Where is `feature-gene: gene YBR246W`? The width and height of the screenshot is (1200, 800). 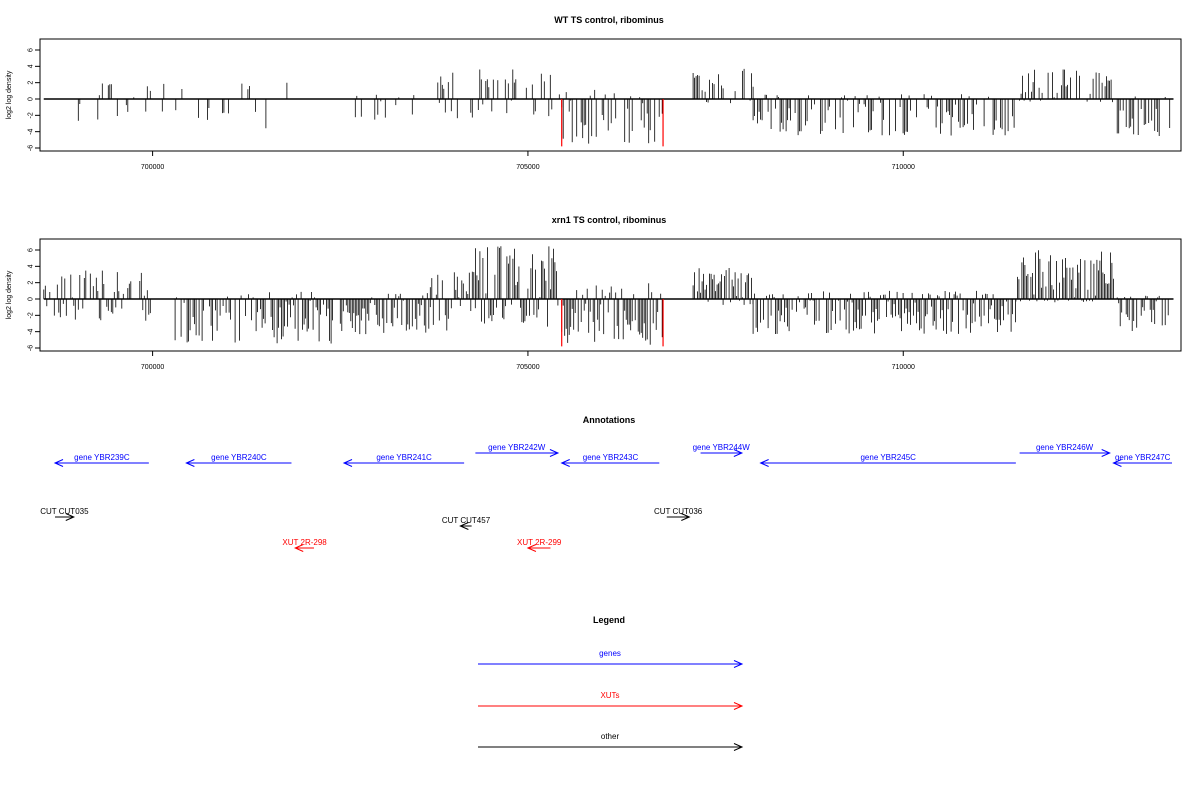 feature-gene: gene YBR246W is located at coordinates (1065, 450).